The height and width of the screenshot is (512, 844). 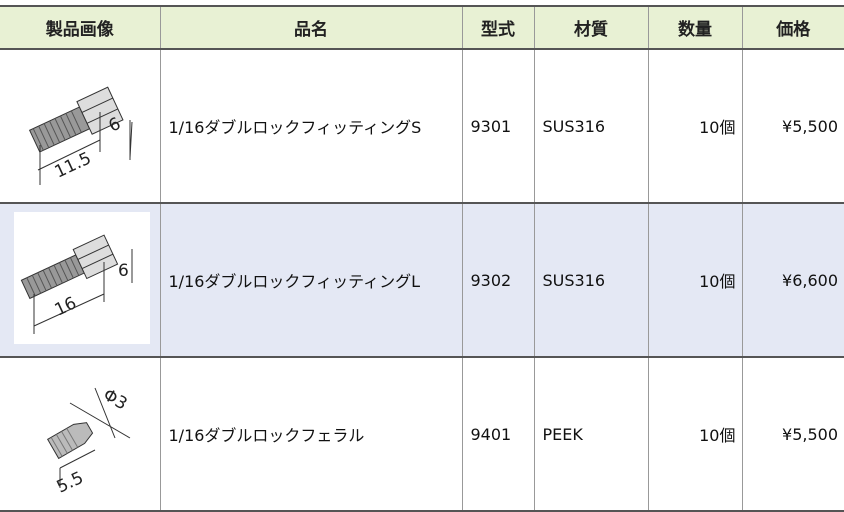 I want to click on header-cell: 数量, so click(x=694, y=27).